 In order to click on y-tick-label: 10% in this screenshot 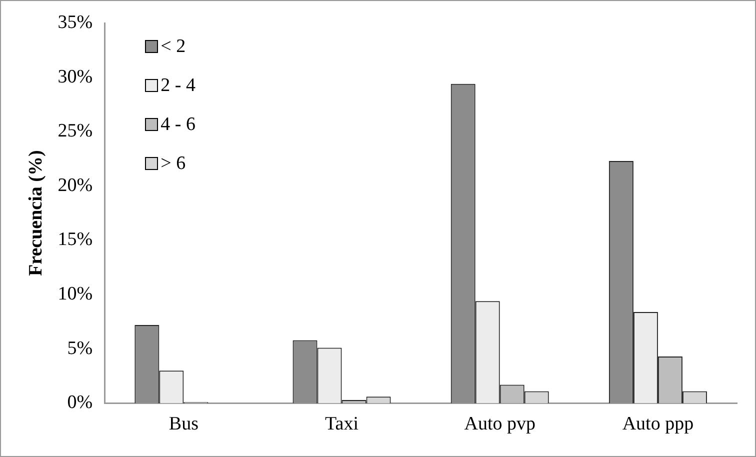, I will do `click(75, 294)`.